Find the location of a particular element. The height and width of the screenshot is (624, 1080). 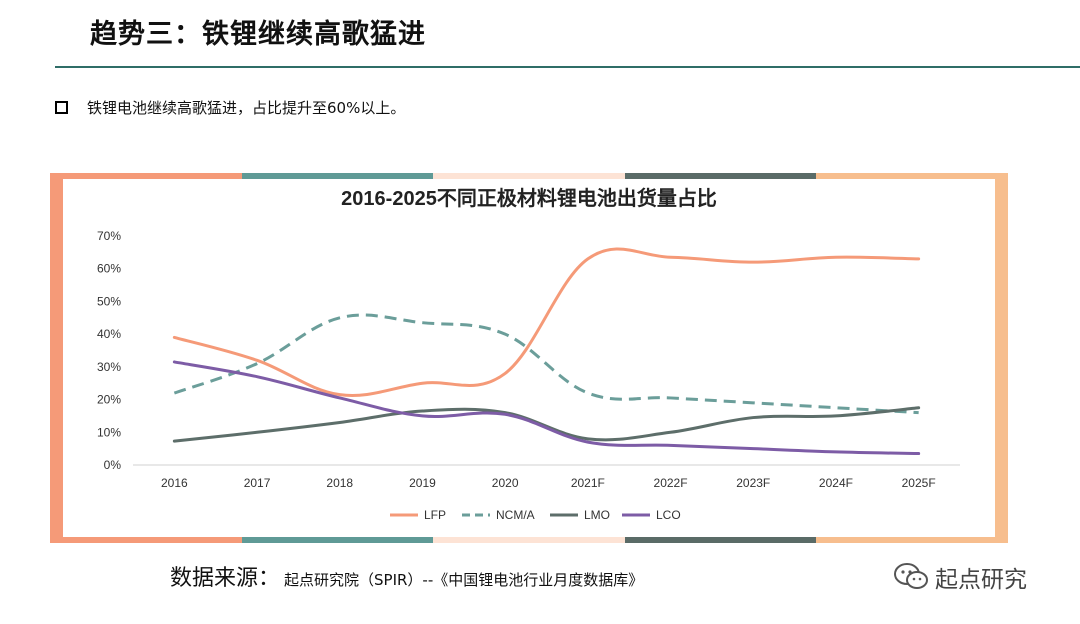

bullet-point: 铁锂电池继续高歌猛进，占比提升至60%以上。 is located at coordinates (230, 107).